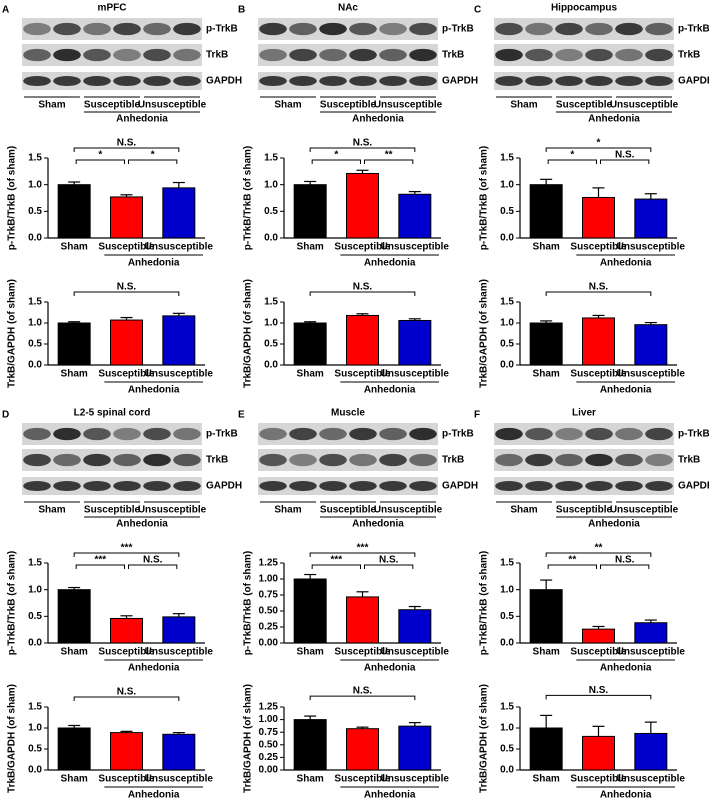 The width and height of the screenshot is (709, 806). I want to click on y-axis-label: TrkB/GAPDH (of sham), so click(248, 738).